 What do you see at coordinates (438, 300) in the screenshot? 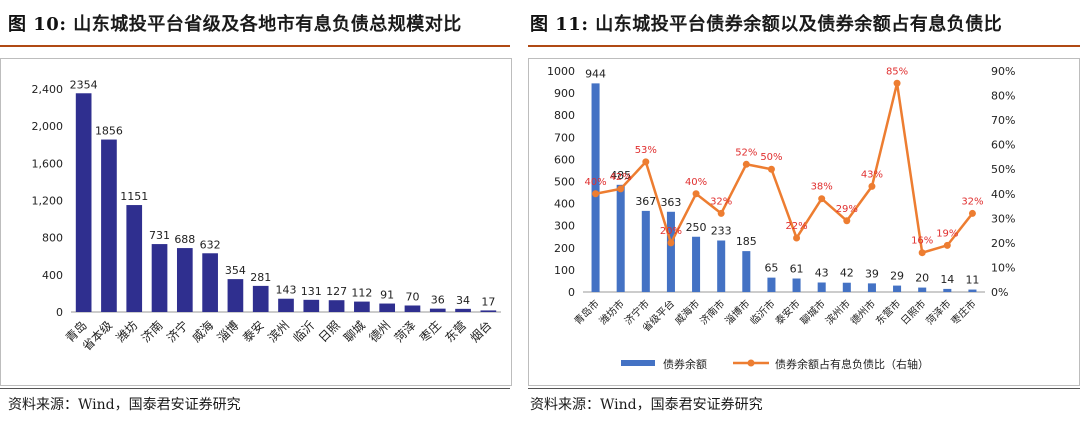
I see `data-label: 36` at bounding box center [438, 300].